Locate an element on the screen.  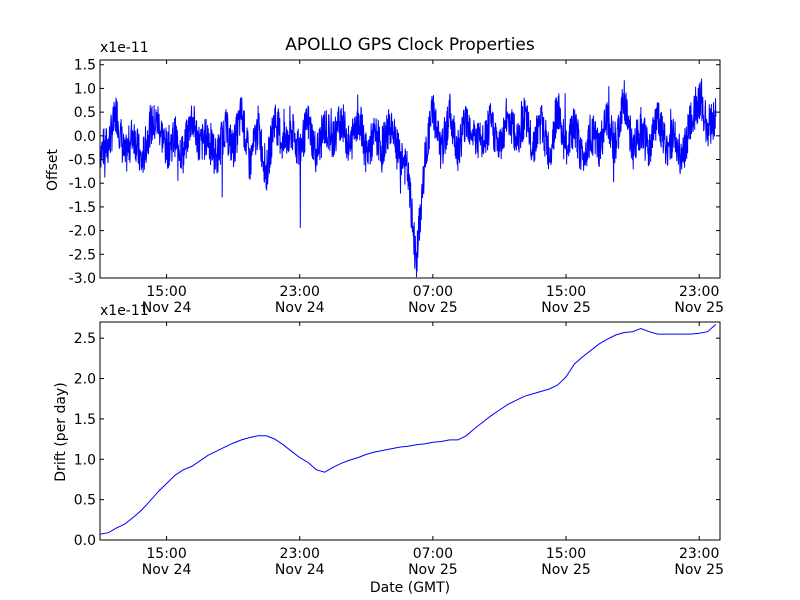
offset-xtick-time-label: 07:00 is located at coordinates (433, 292).